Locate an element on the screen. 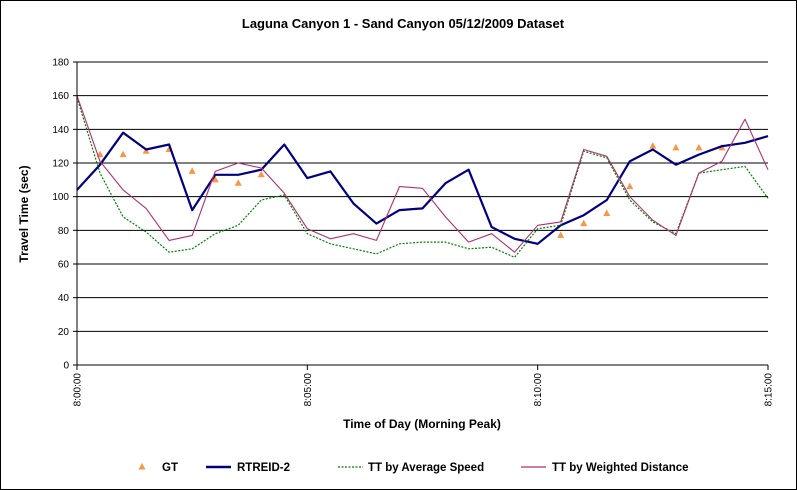 The image size is (797, 490). y-tick-label: 80 is located at coordinates (64, 231).